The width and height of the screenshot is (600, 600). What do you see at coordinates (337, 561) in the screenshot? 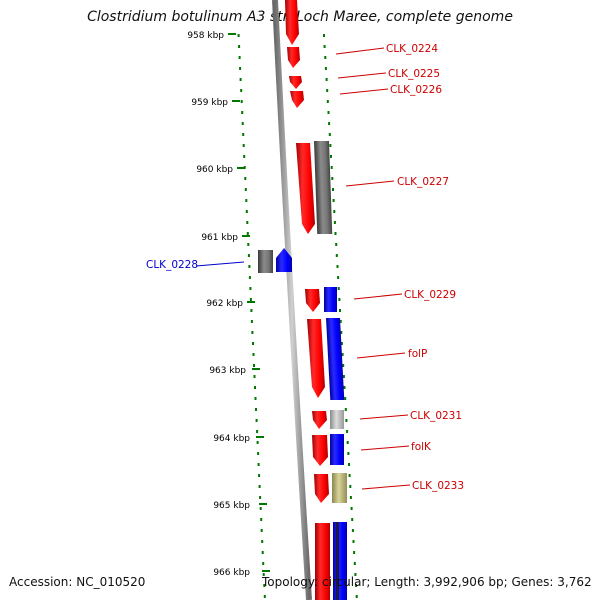
I see `gene-clk-0234-partner-stripe` at bounding box center [337, 561].